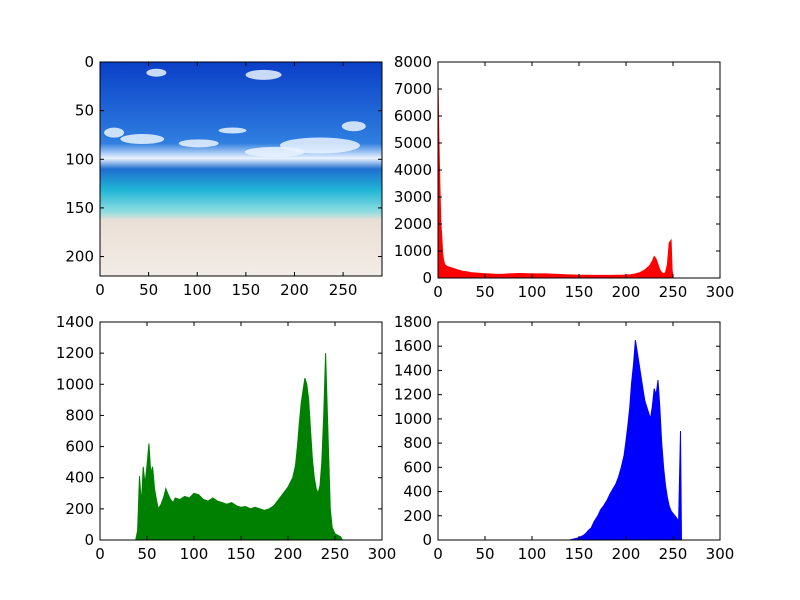 The width and height of the screenshot is (800, 600). What do you see at coordinates (413, 346) in the screenshot?
I see `y-tick-label: 1600` at bounding box center [413, 346].